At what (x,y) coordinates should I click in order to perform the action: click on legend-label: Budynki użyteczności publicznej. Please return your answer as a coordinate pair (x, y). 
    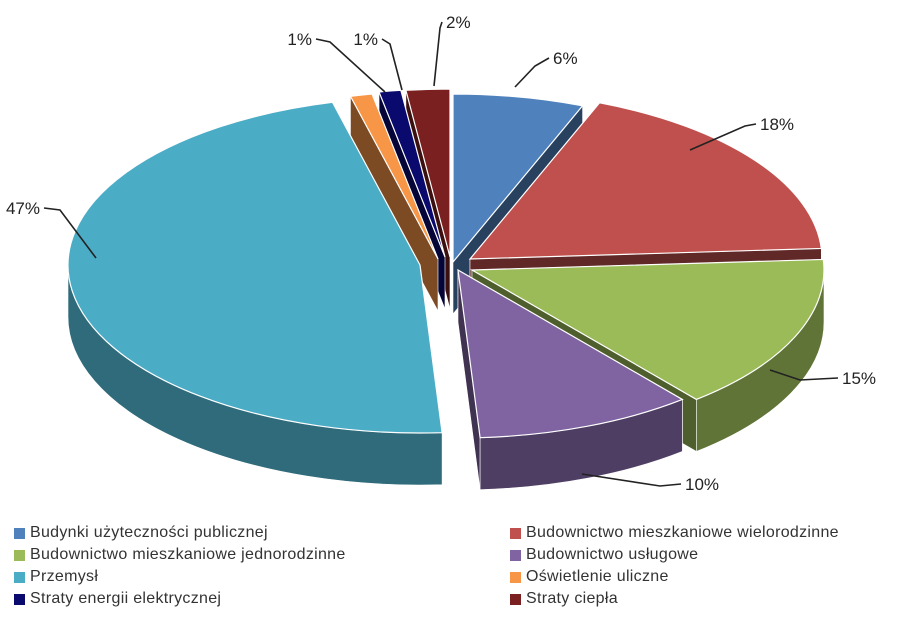
    Looking at the image, I should click on (149, 532).